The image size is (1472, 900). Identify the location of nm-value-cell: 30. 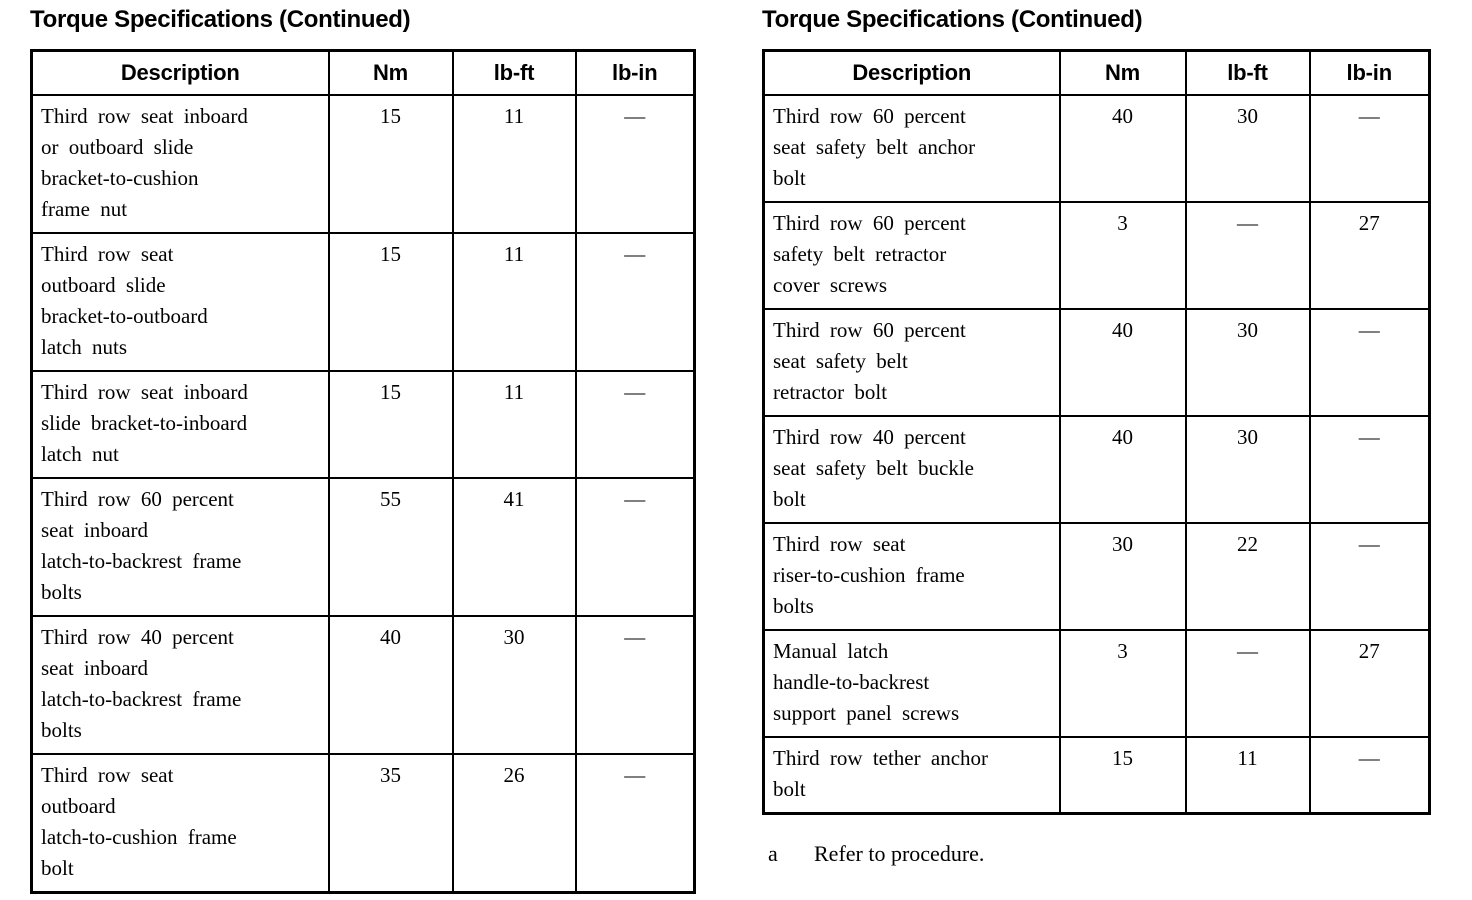
(1122, 576).